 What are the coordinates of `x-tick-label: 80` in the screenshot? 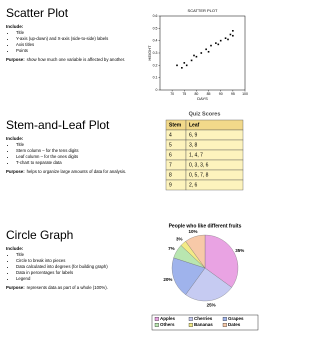 It's located at (196, 94).